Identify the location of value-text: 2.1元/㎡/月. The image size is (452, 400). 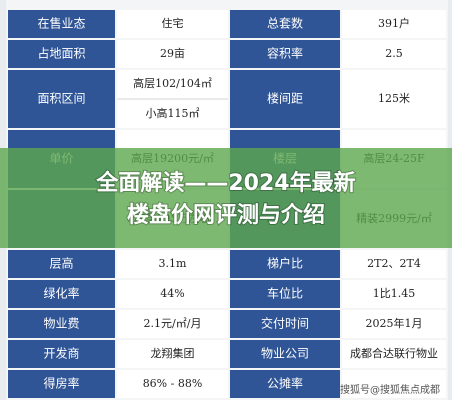
(173, 323).